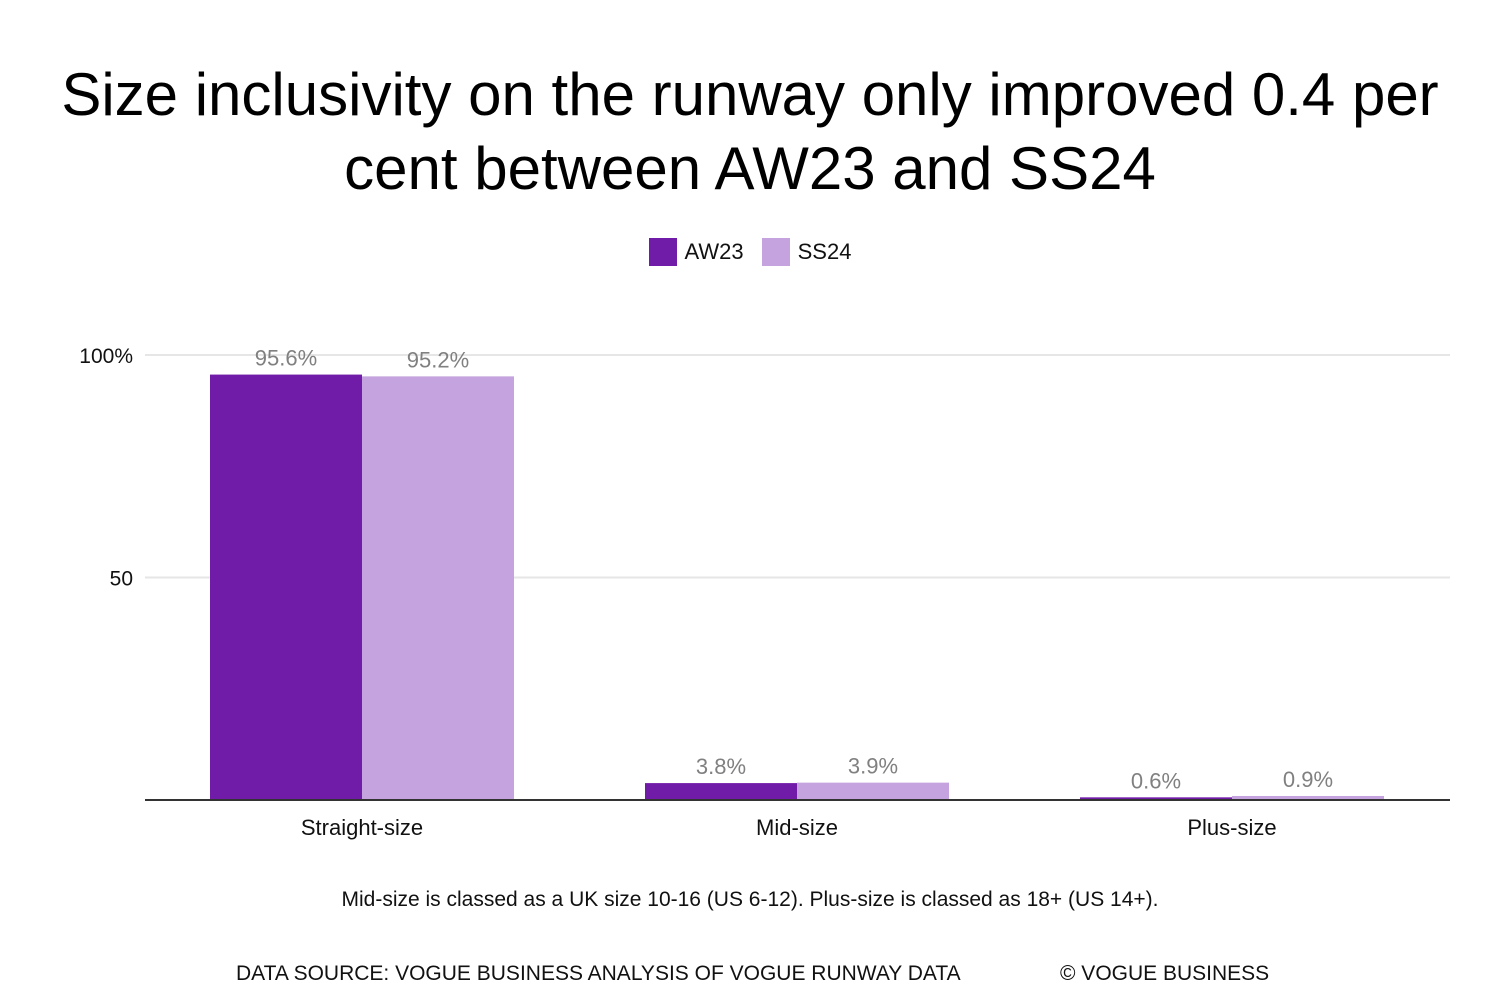 The width and height of the screenshot is (1500, 1000). I want to click on legend-label-ss24: SS24, so click(824, 251).